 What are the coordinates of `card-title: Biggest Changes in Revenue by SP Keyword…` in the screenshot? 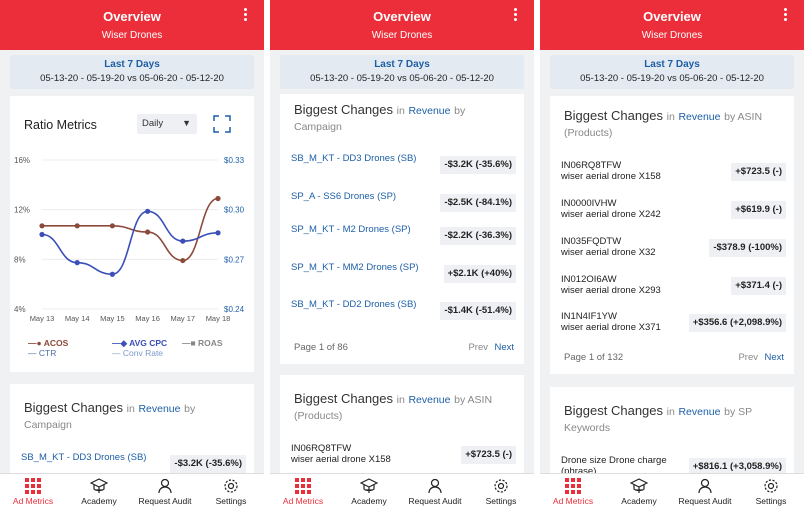 It's located at (658, 418).